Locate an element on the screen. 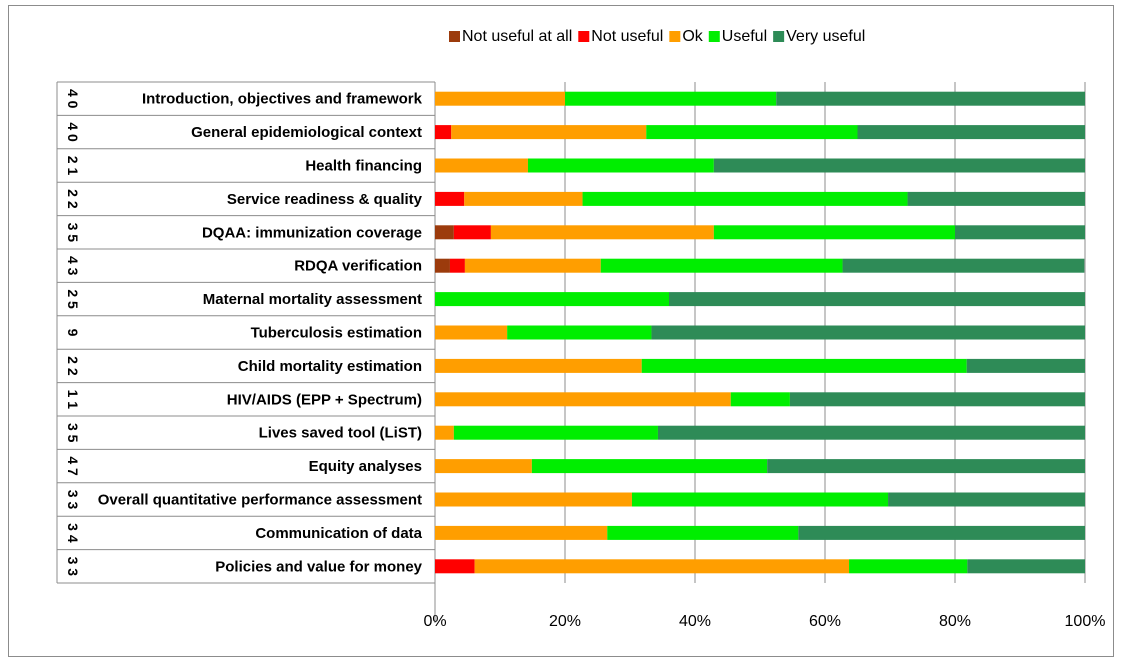 This screenshot has width=1122, height=665. count-label: 4 7 is located at coordinates (73, 466).